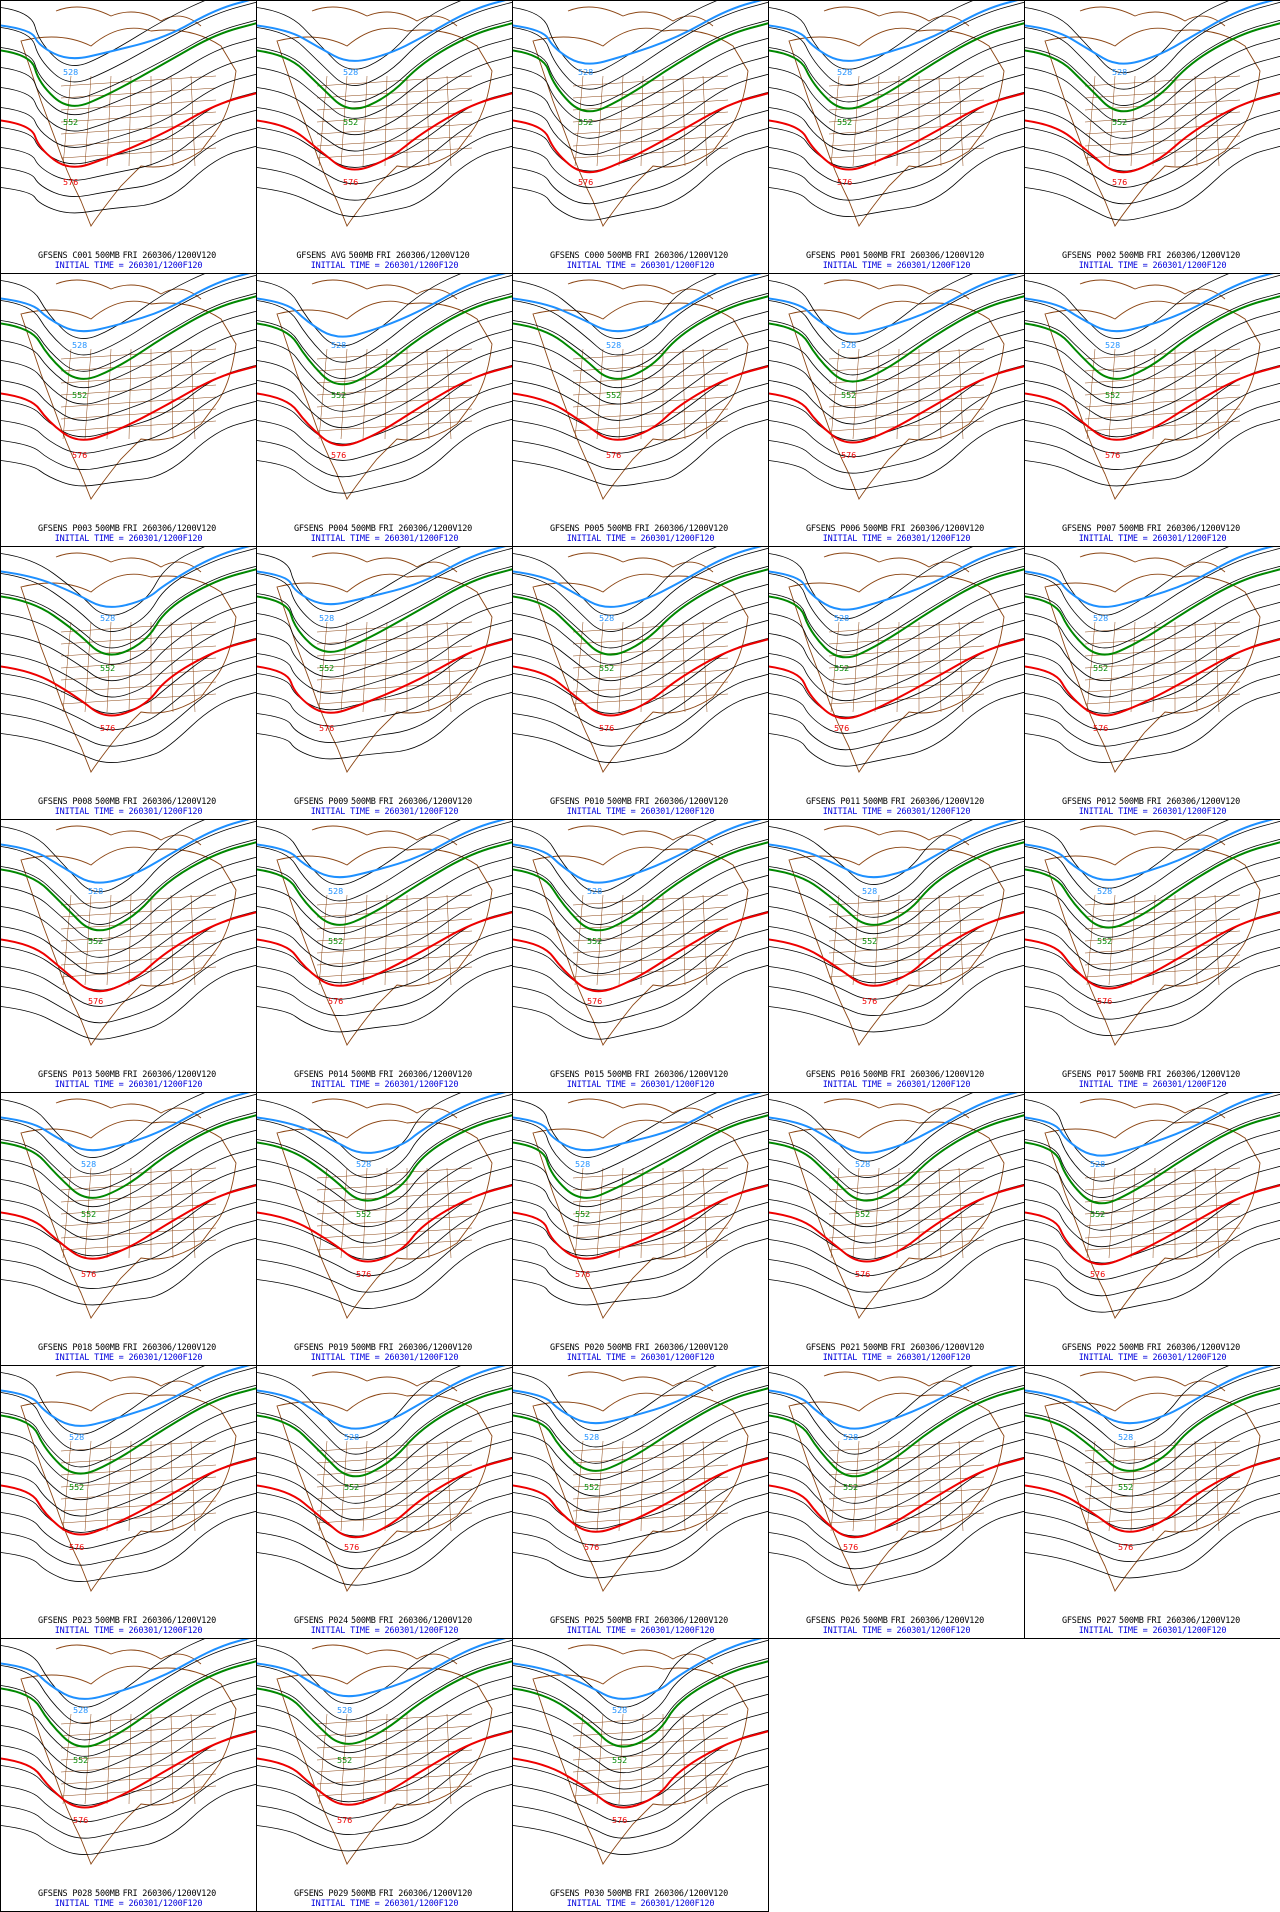 This screenshot has width=1280, height=1912. What do you see at coordinates (896, 1621) in the screenshot?
I see `panel-caption-line-1: GFSENS P026 500MB FRI 260306/1200V120` at bounding box center [896, 1621].